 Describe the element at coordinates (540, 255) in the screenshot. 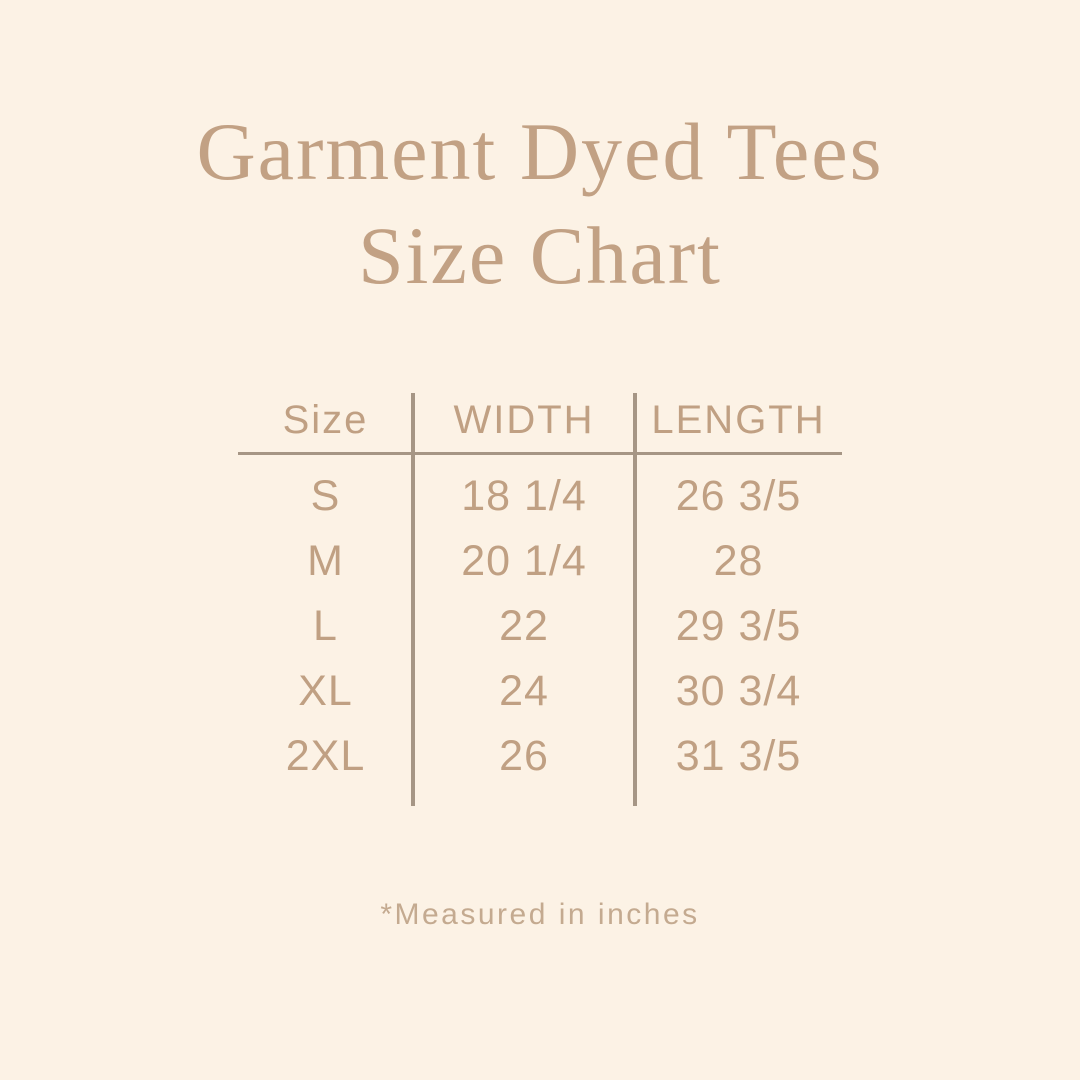

I see `title-line-2: Size Chart` at that location.